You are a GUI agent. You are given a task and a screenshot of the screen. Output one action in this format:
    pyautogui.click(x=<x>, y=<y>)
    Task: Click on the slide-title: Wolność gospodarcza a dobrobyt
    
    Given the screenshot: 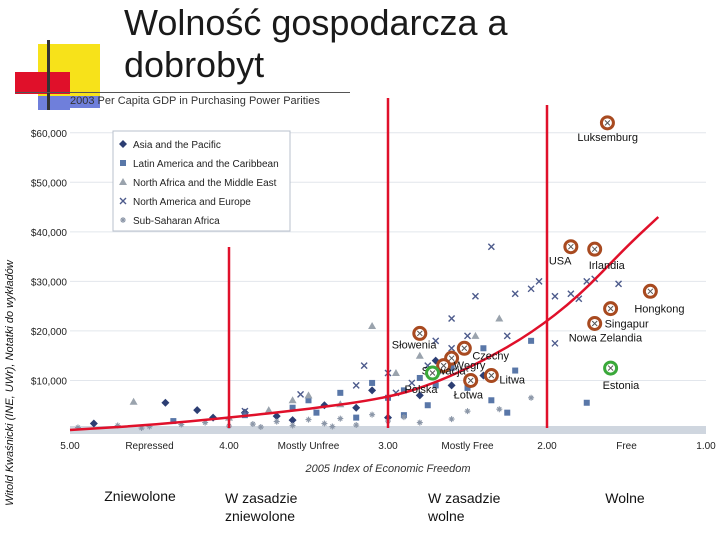 What is the action you would take?
    pyautogui.click(x=344, y=44)
    